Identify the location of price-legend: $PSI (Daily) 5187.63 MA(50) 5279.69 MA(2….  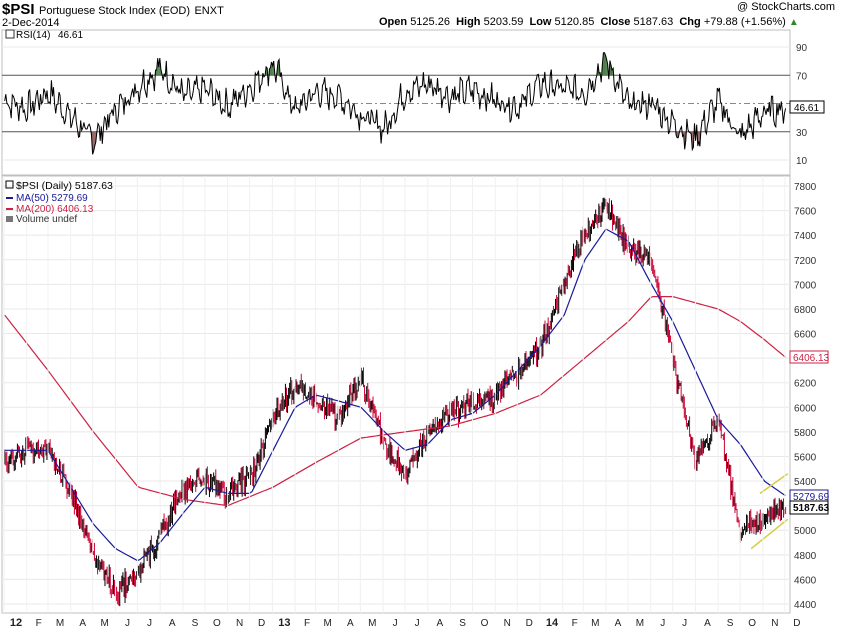
(59, 202).